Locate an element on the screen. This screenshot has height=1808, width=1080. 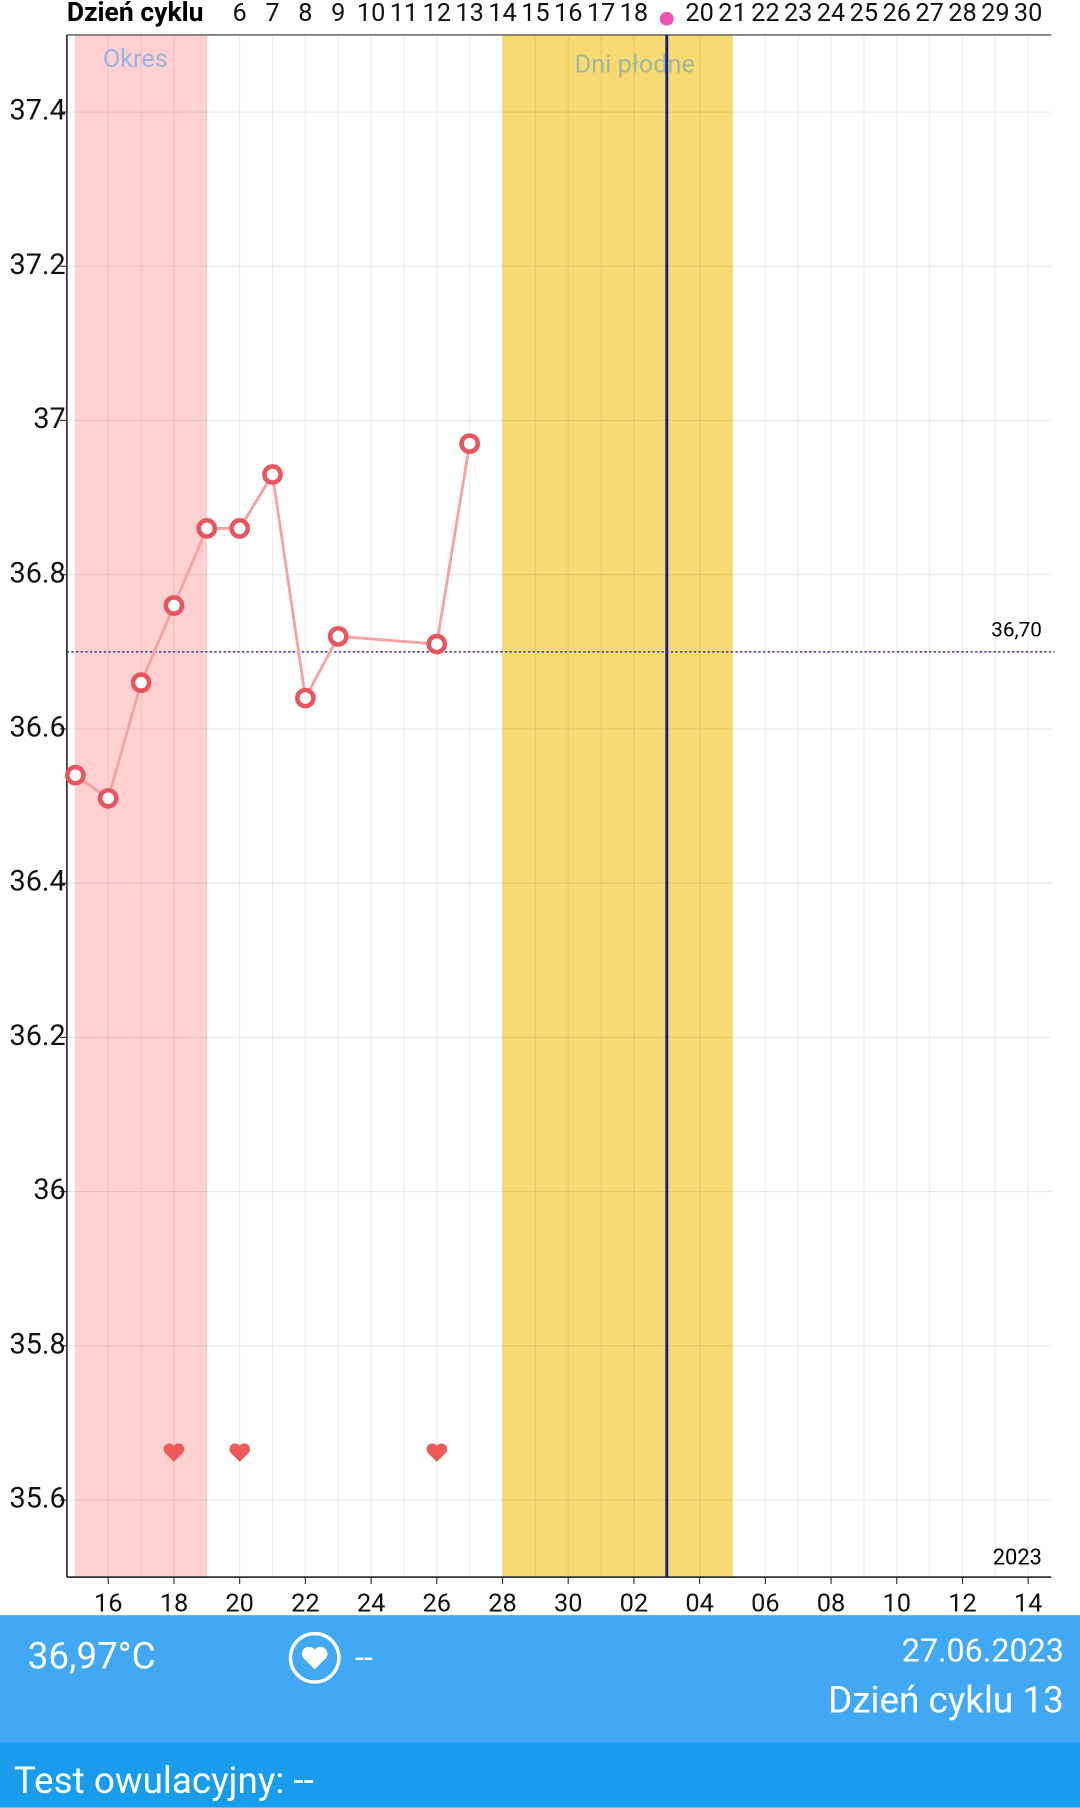
x2-tick-label: 9 is located at coordinates (338, 14).